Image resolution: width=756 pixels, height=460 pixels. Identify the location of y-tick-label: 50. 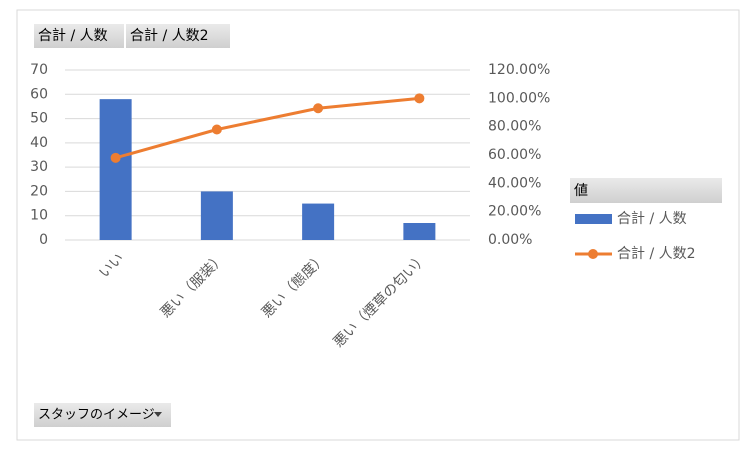
(39, 119).